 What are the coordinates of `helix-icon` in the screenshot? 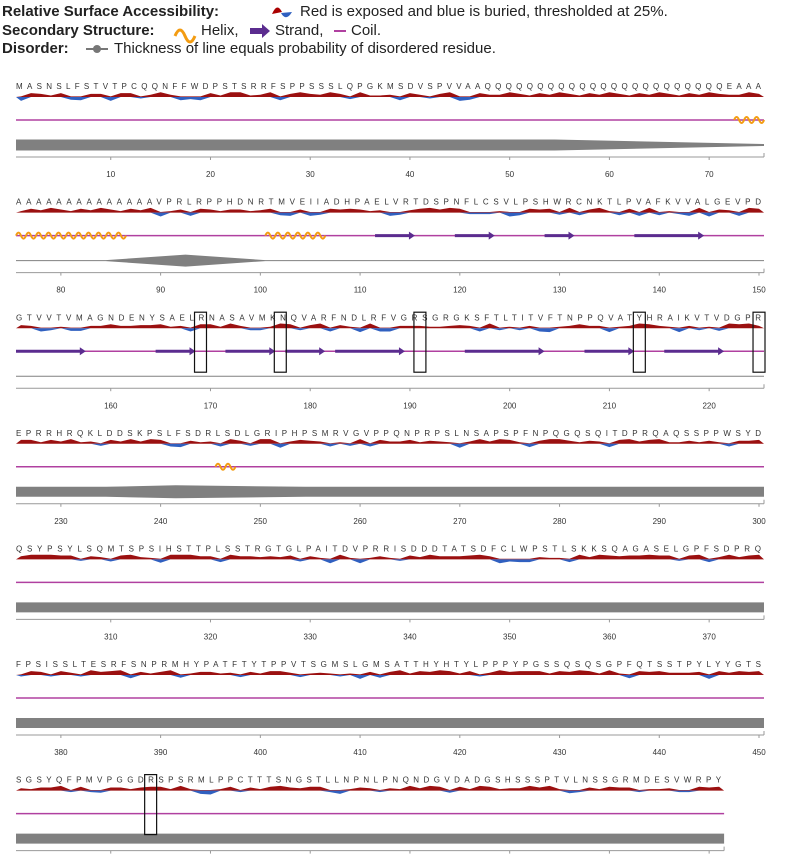 It's located at (185, 36).